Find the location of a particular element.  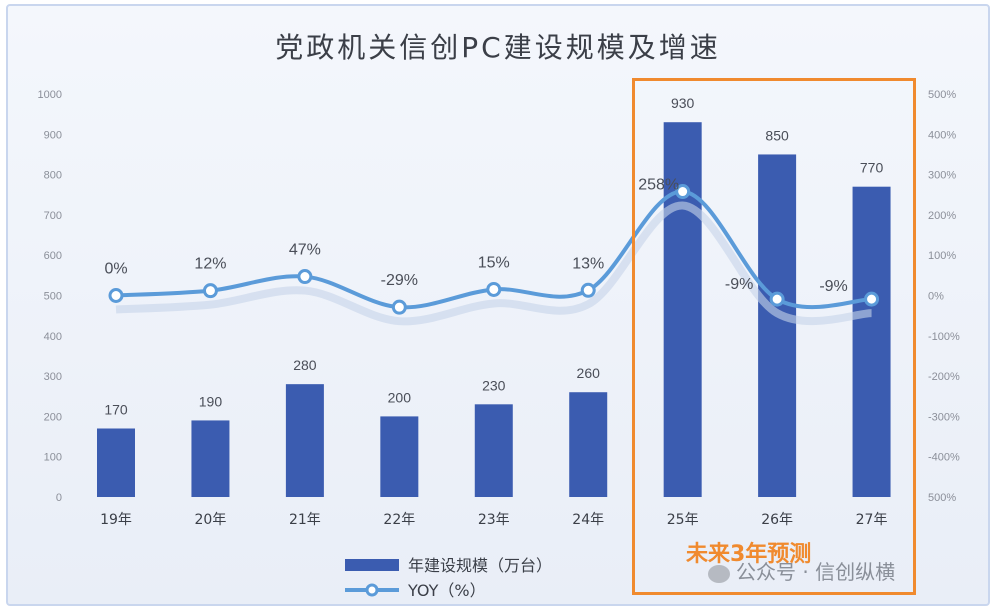

bar-27年 is located at coordinates (871, 341).